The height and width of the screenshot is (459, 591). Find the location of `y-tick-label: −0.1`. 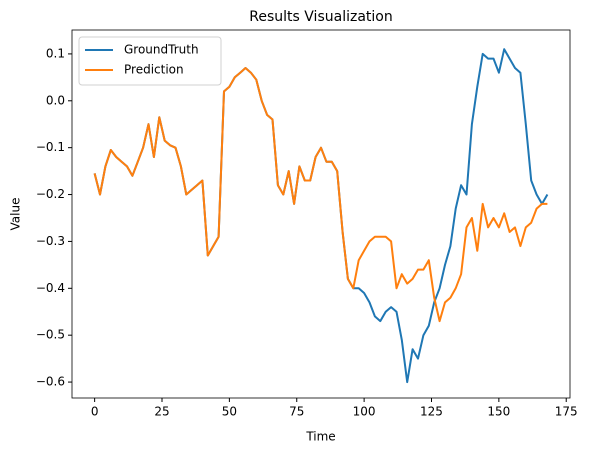

y-tick-label: −0.1 is located at coordinates (50, 147).